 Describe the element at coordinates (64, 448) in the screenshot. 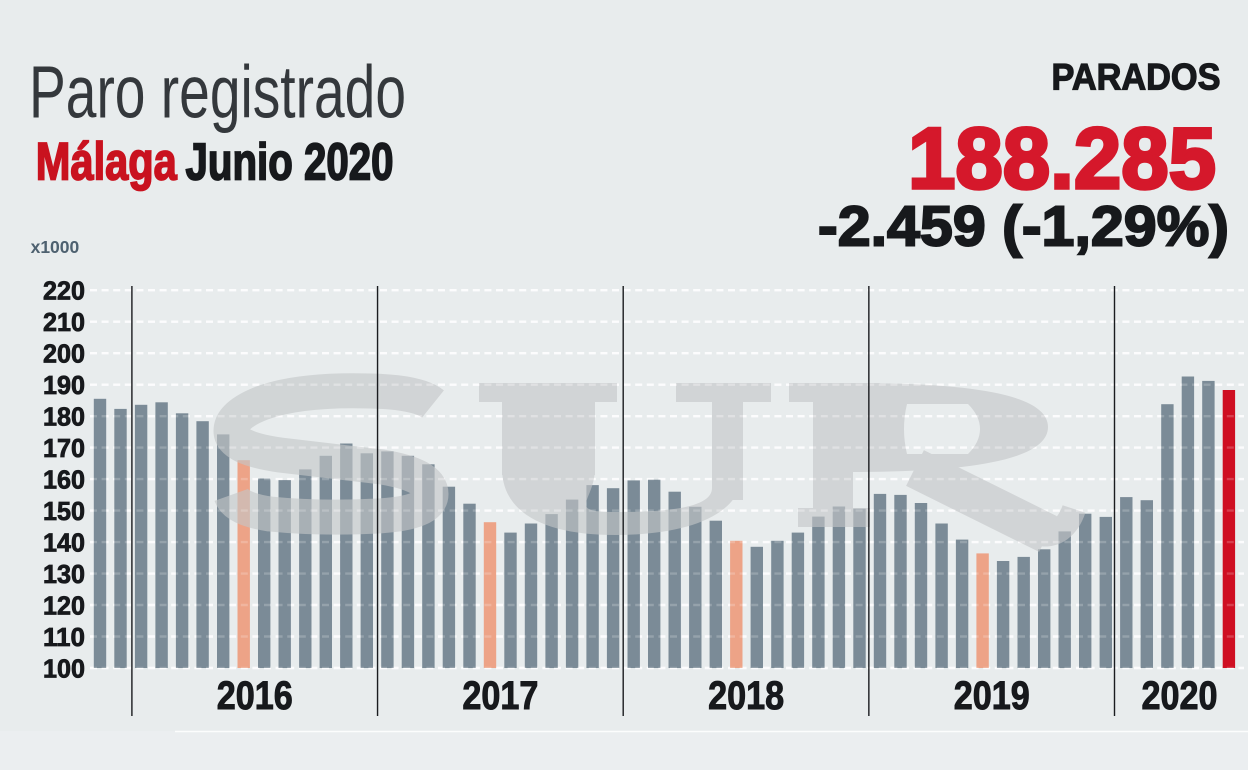

I see `svg-text: 170` at that location.